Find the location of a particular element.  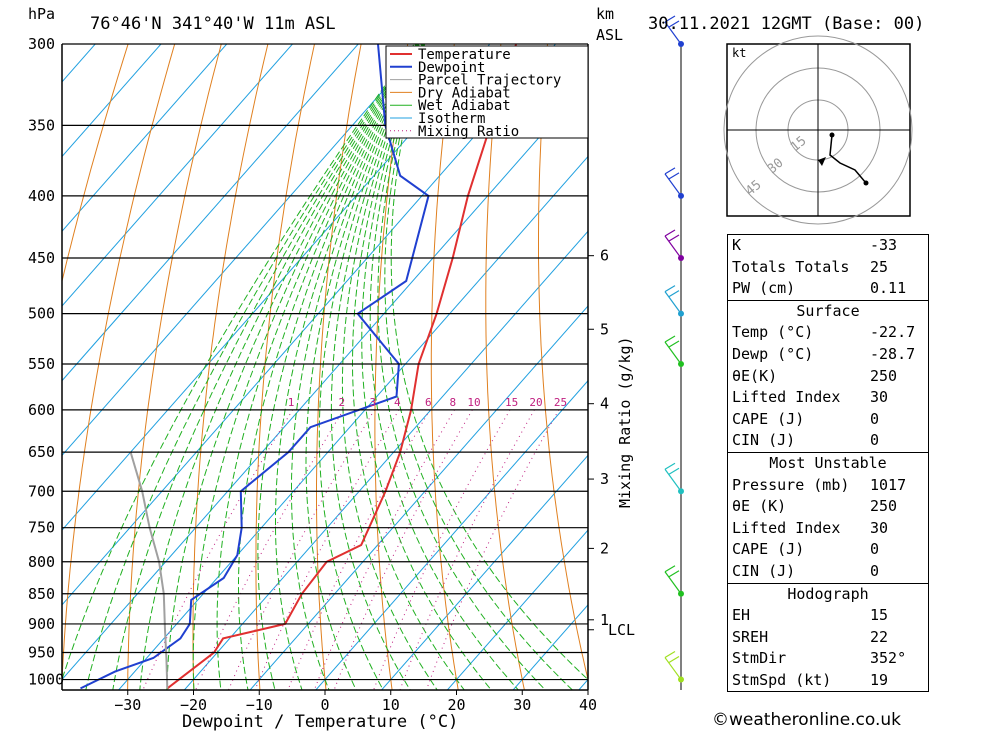

surface-theta-value: 250 is located at coordinates (884, 375).